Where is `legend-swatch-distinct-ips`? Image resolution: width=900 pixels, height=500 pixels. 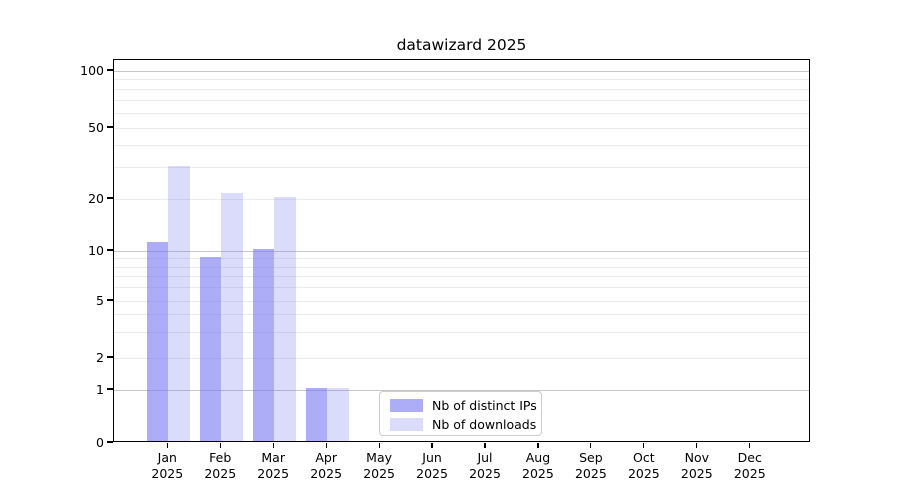 legend-swatch-distinct-ips is located at coordinates (406, 405).